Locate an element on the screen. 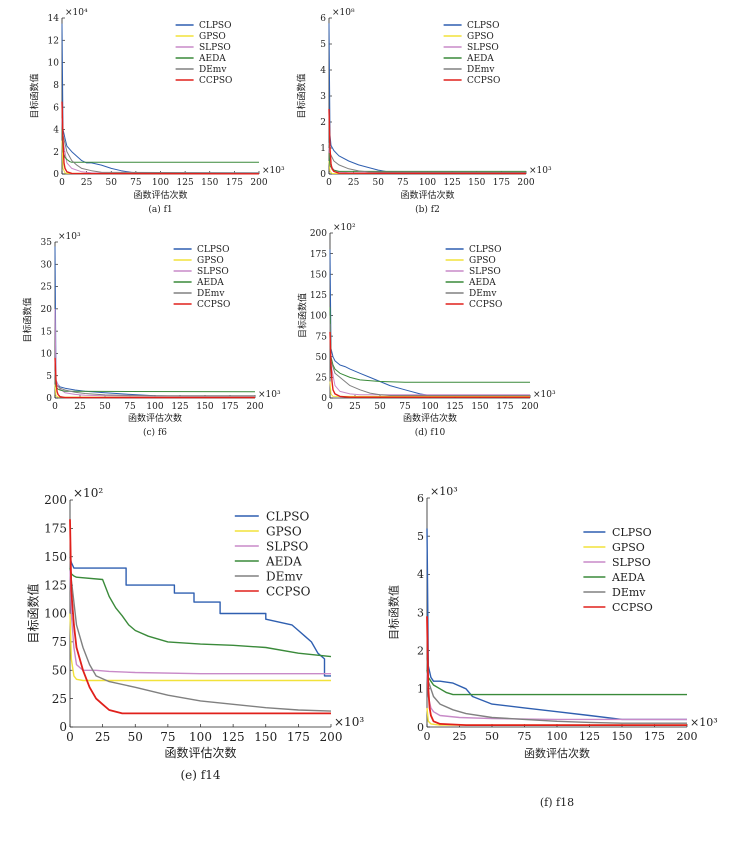  legend-label: GPSO is located at coordinates (628, 547).